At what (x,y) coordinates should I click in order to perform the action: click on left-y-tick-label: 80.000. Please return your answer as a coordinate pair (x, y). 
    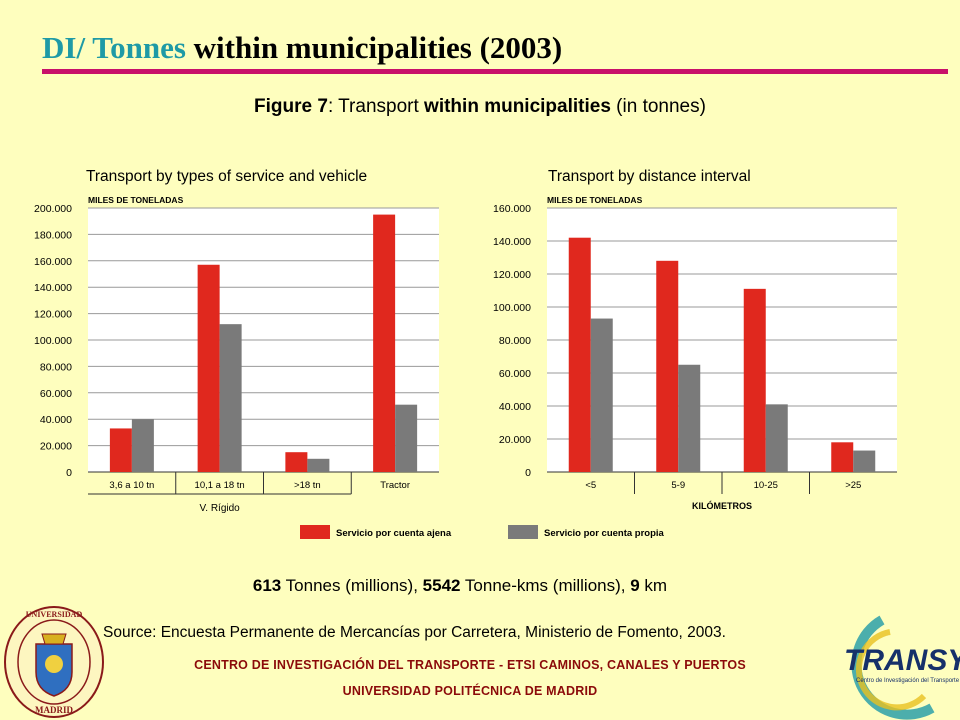
    Looking at the image, I should click on (56, 367).